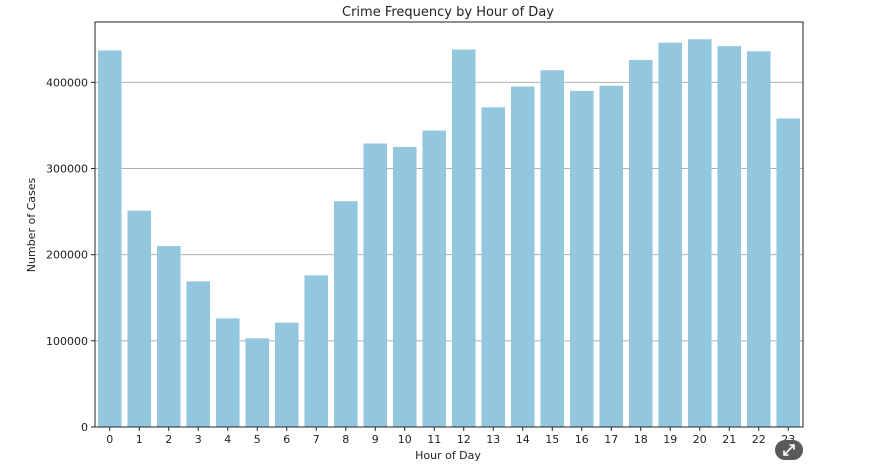 The height and width of the screenshot is (472, 882). What do you see at coordinates (448, 12) in the screenshot?
I see `chart-title: Crime Frequency by Hour of Day` at bounding box center [448, 12].